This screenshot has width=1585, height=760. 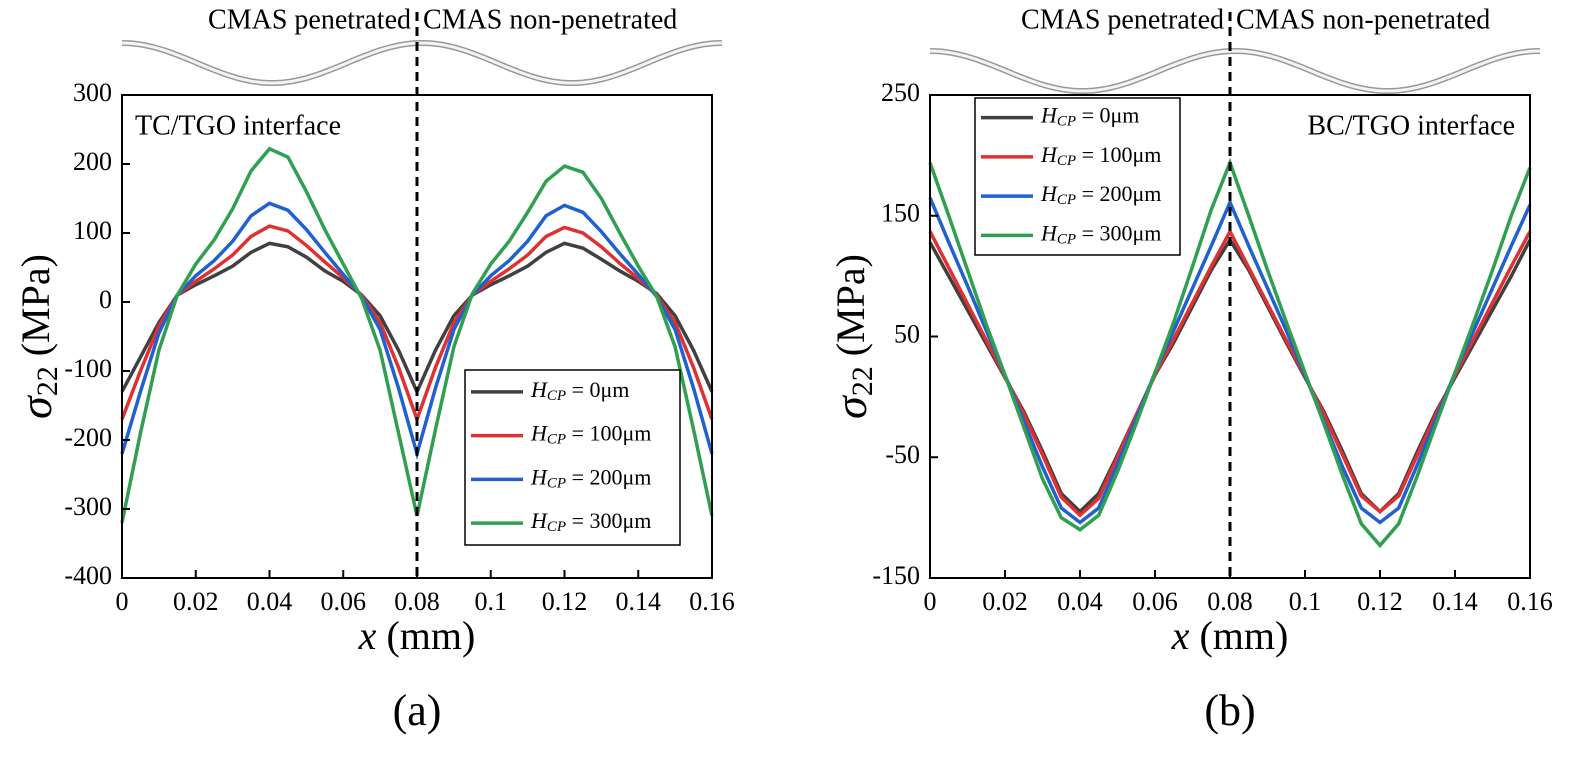 I want to click on panel-label: (b), so click(x=1229, y=710).